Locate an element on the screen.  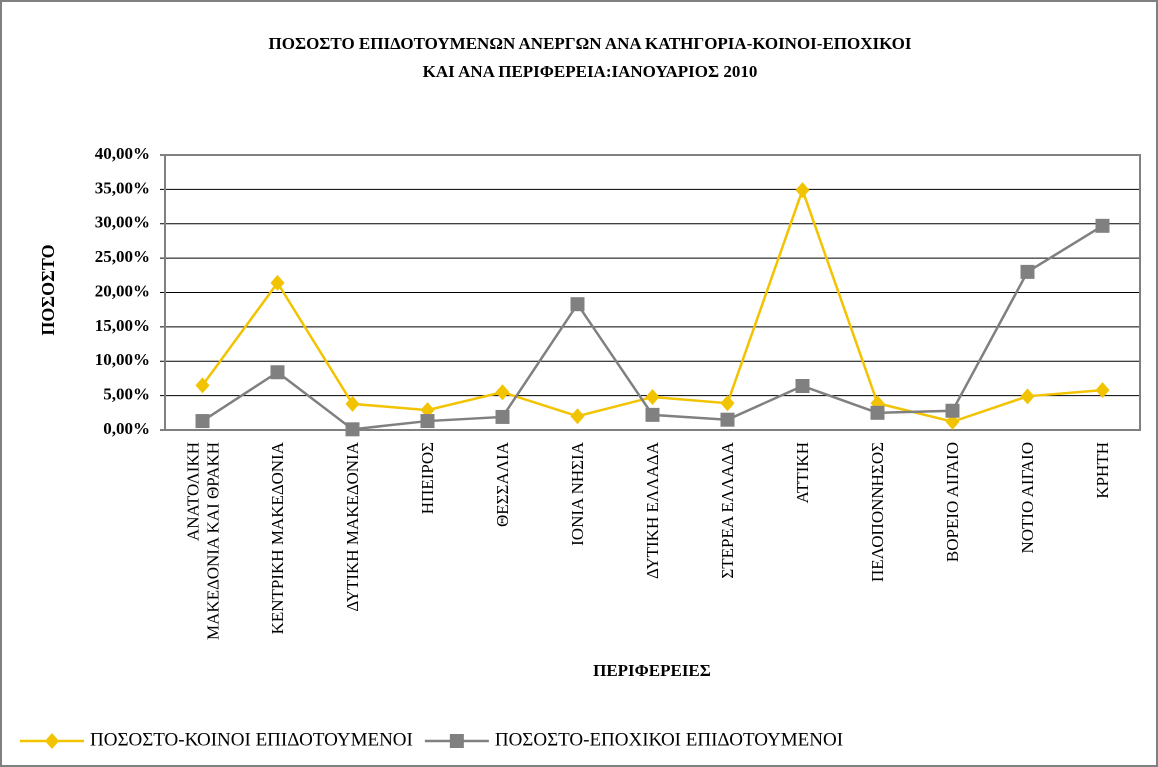
legend-label: ΠΟΣΟΣΤΟ-ΚΟΙΝΟΙ ΕΠΙΔΟΤΟΥΜΕΝΟΙ is located at coordinates (251, 739).